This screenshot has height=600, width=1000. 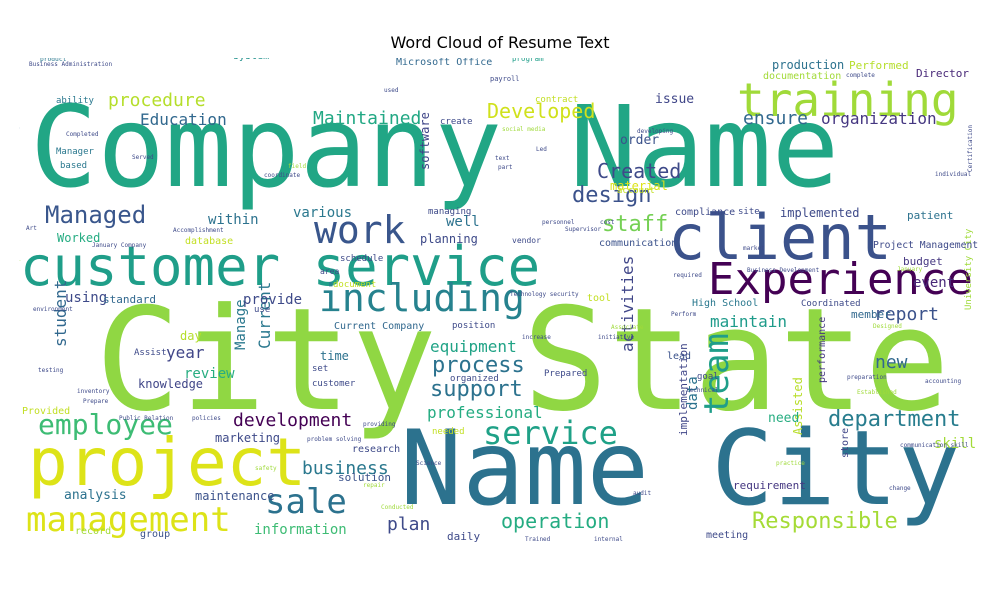 I want to click on word-cloud-word: material, so click(x=639, y=186).